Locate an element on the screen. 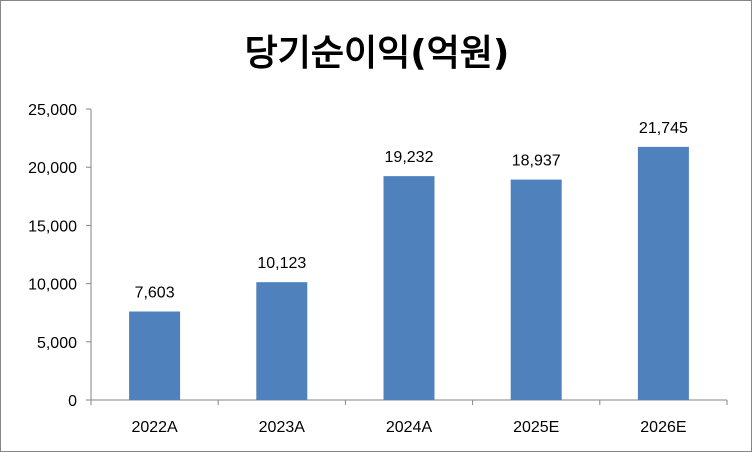  x-tick-label: 2026E is located at coordinates (663, 427).